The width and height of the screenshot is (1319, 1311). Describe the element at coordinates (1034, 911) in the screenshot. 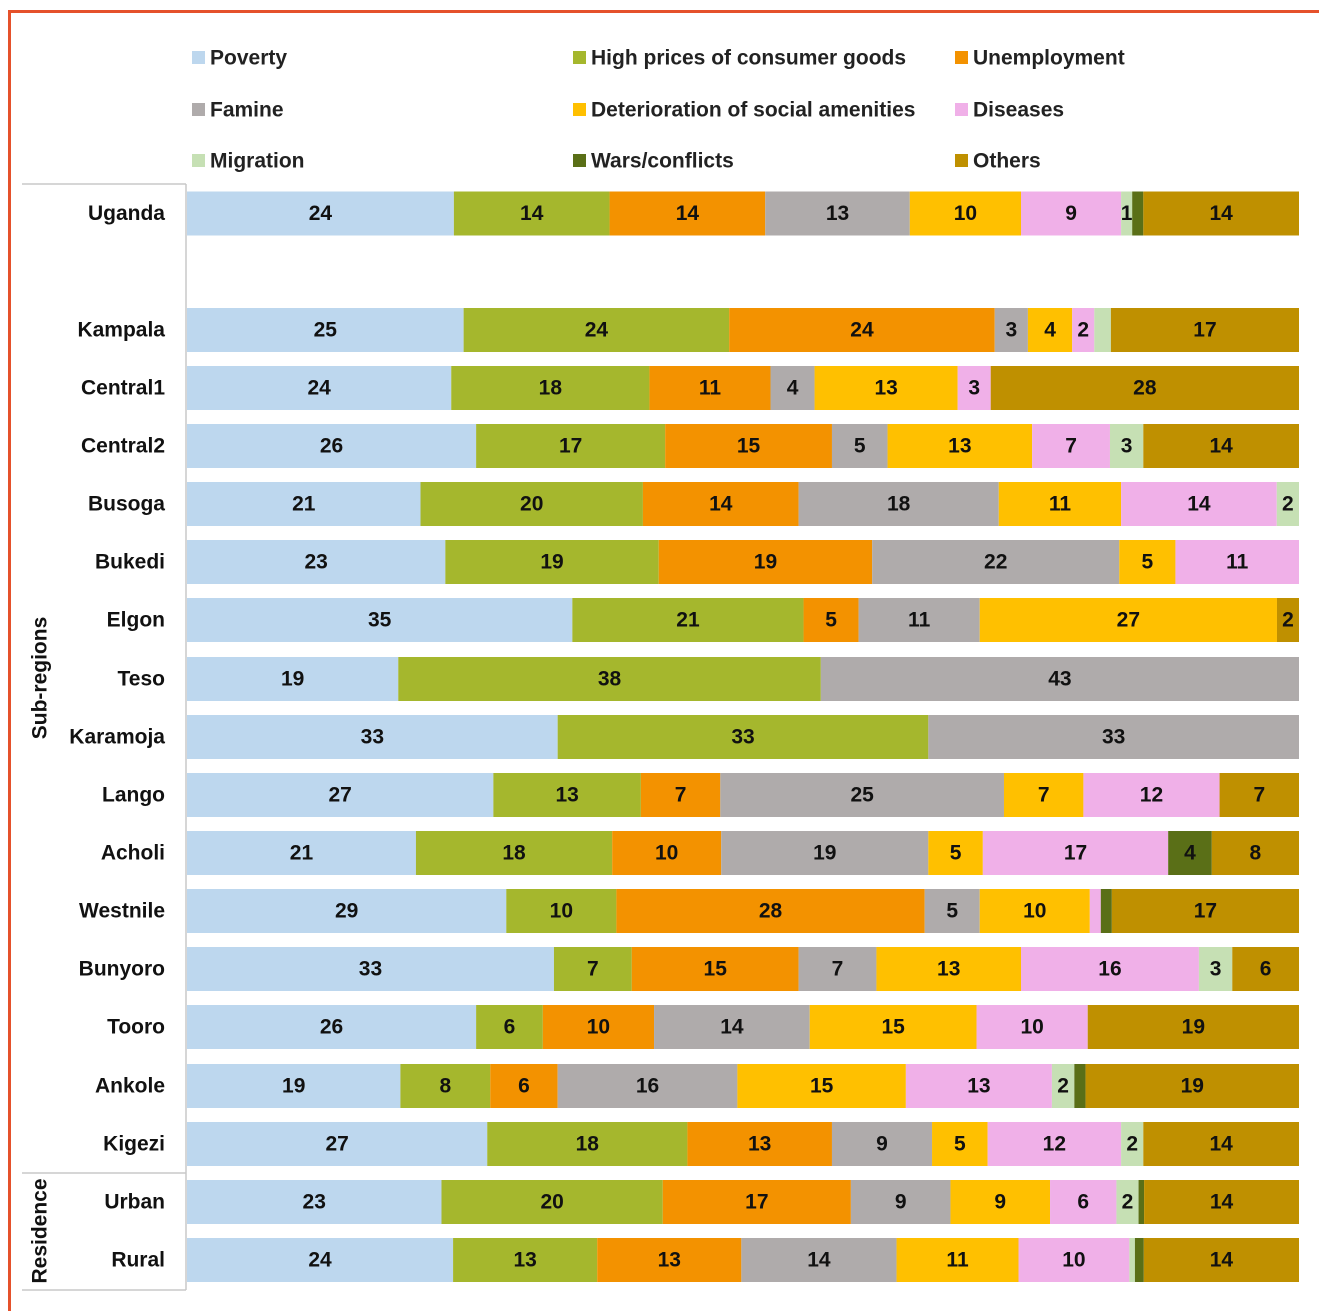

I see `bar-segment-westnile-deterioration-of-social-amenities` at that location.